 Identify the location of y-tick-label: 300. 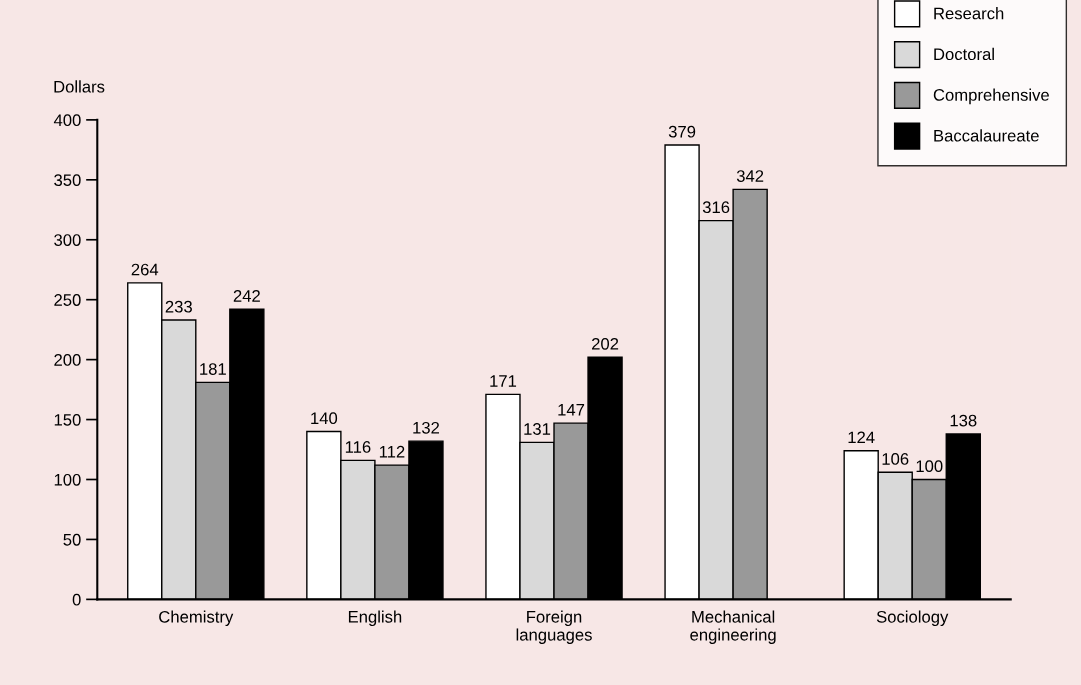
(67, 240).